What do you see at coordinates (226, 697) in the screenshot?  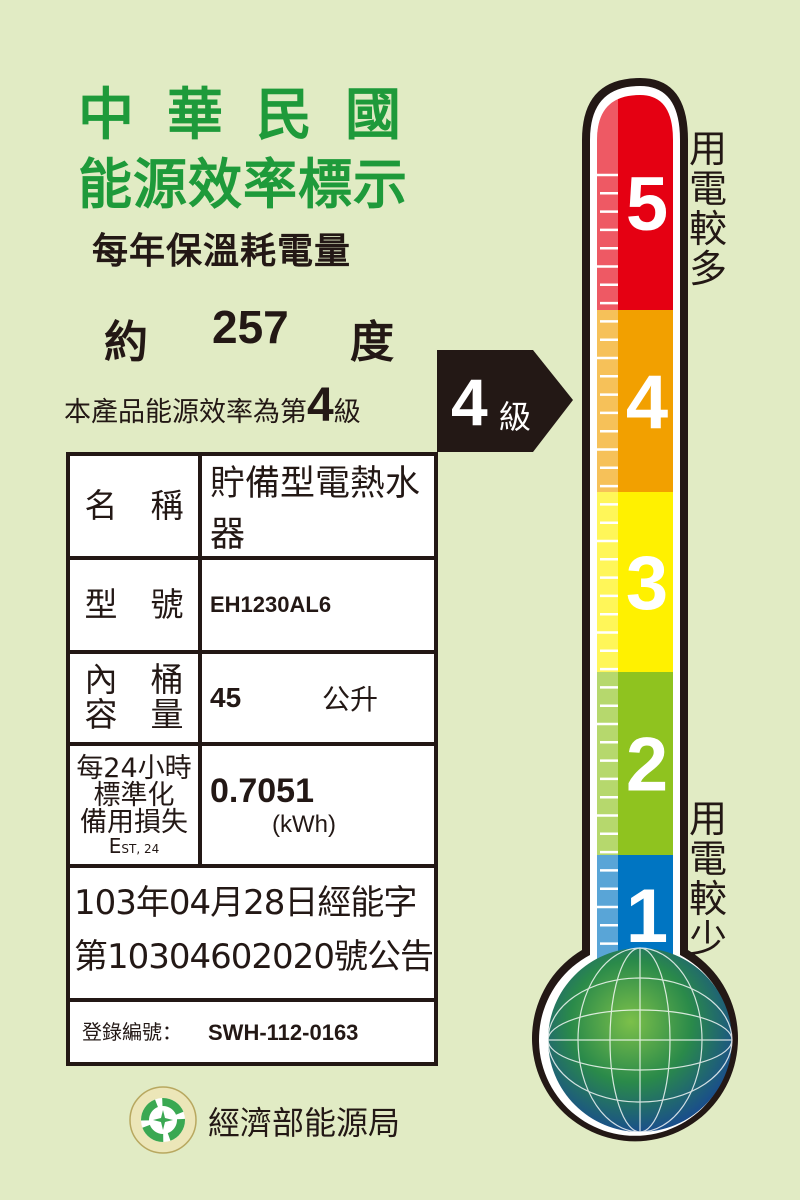 I see `capacity-value: 45` at bounding box center [226, 697].